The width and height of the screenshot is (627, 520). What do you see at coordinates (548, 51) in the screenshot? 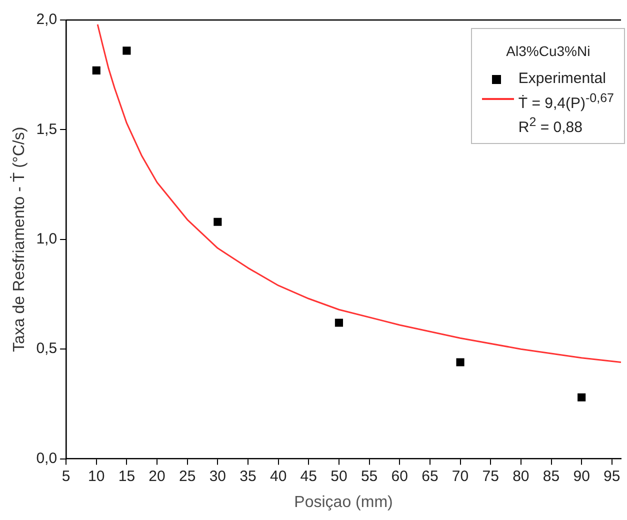
I see `legend-title: Al3%Cu3%Ni` at bounding box center [548, 51].